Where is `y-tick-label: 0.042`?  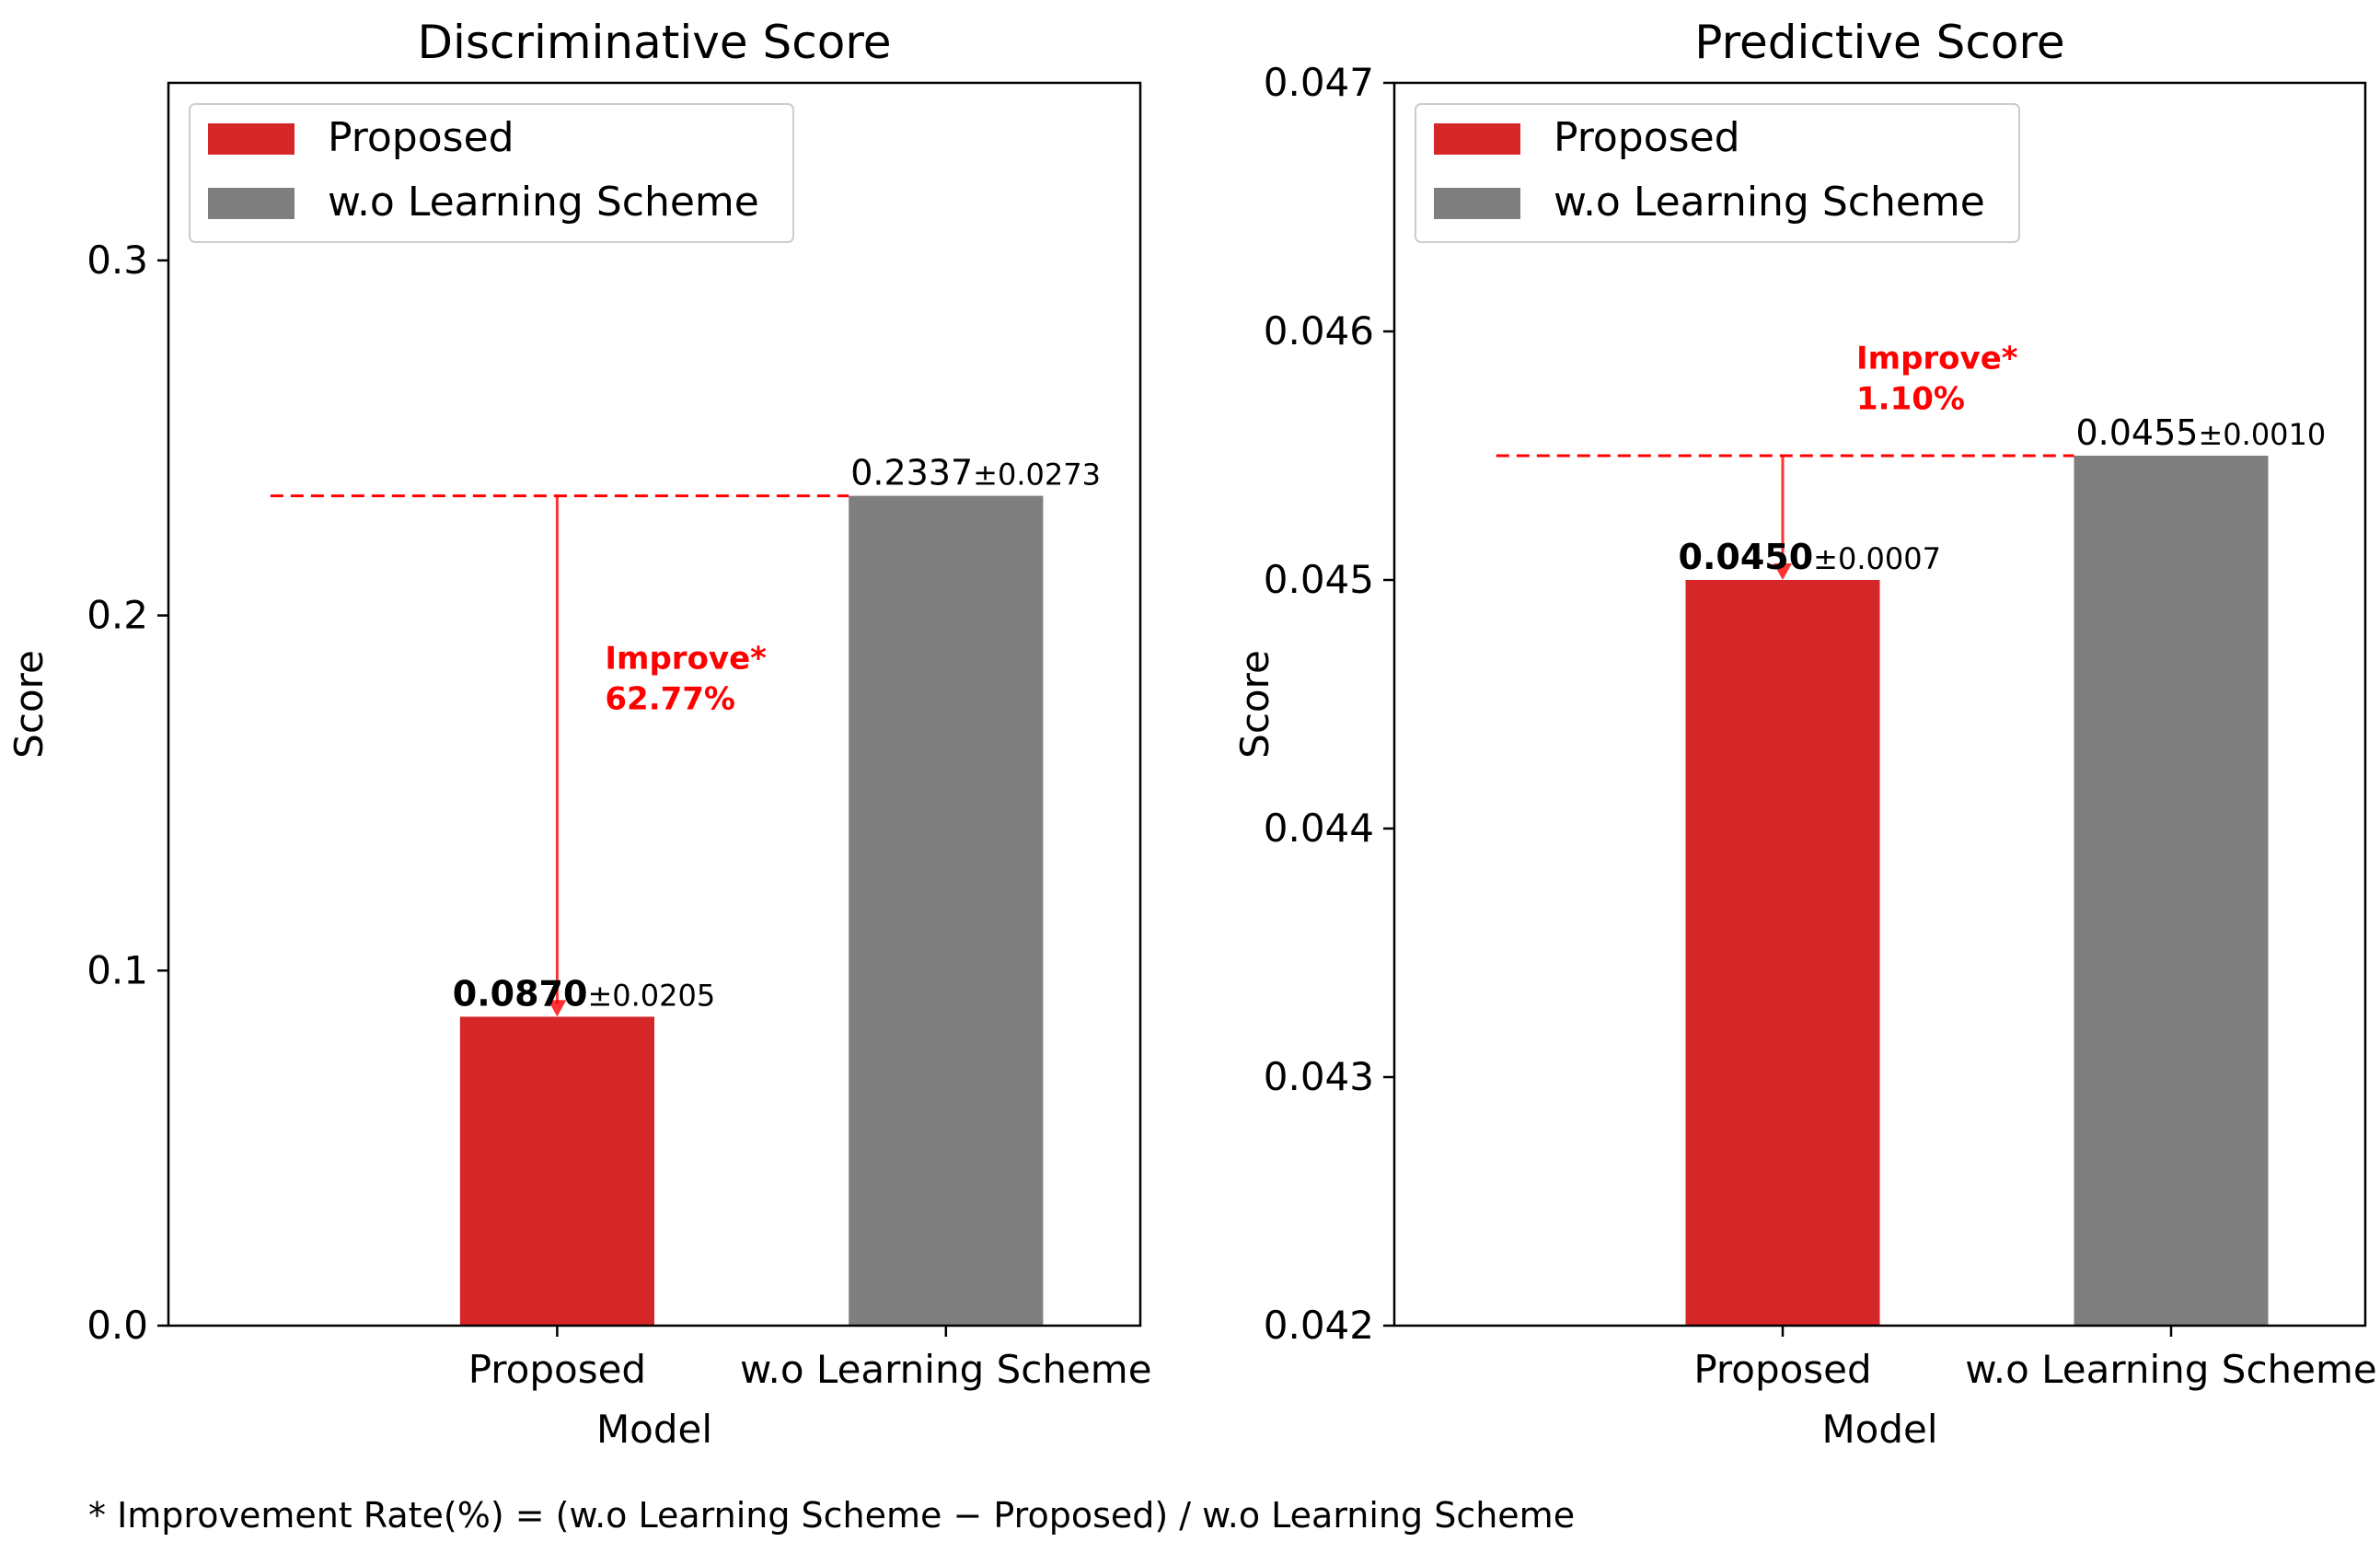 y-tick-label: 0.042 is located at coordinates (1319, 1325).